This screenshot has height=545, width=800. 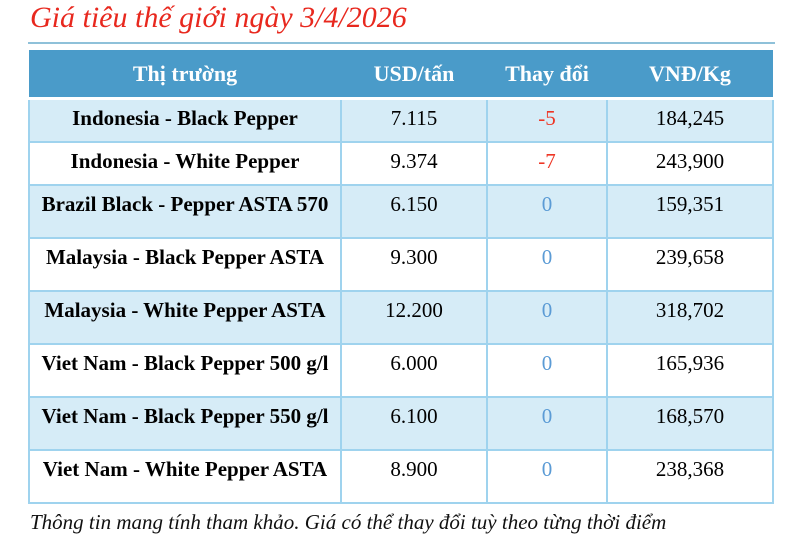 What do you see at coordinates (414, 476) in the screenshot?
I see `usd-cell: 8.900` at bounding box center [414, 476].